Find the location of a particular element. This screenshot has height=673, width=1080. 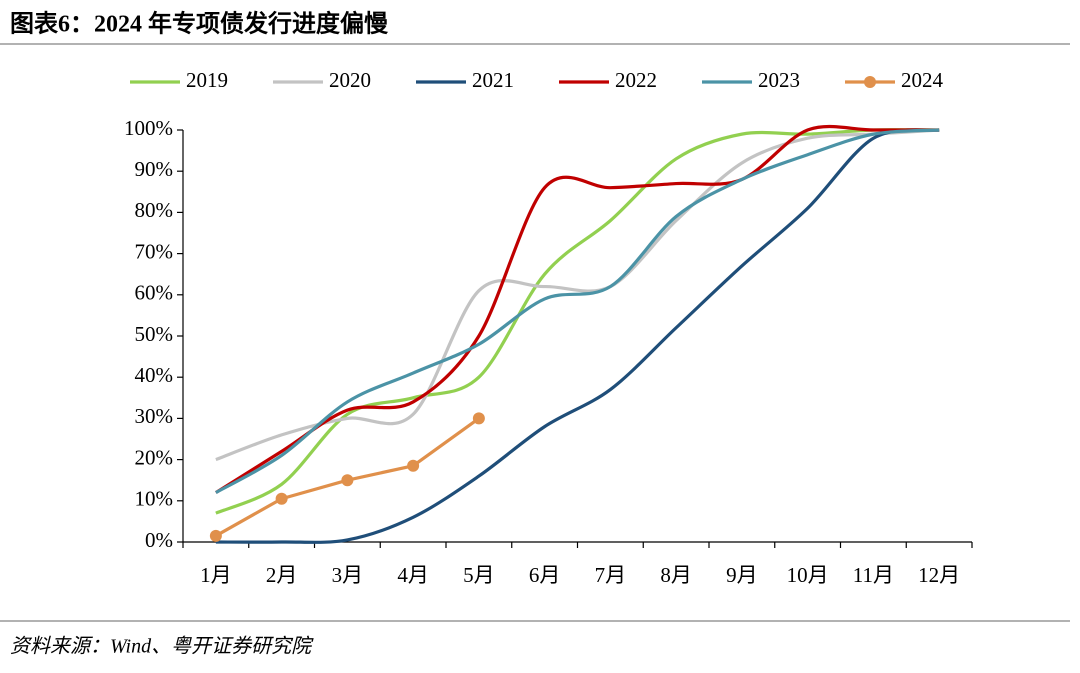

y-tick-label: 20% is located at coordinates (154, 457).